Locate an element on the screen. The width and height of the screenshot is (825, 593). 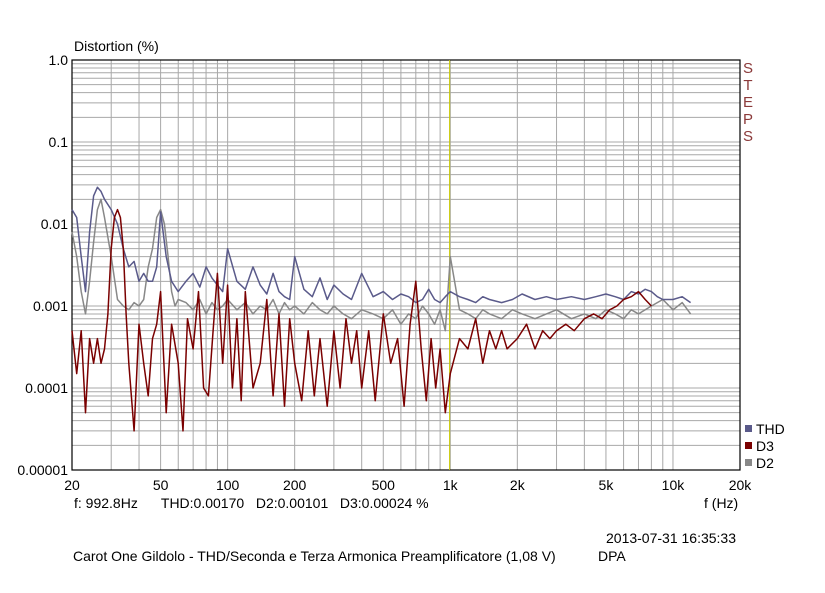
x-tick-label: 2k is located at coordinates (518, 485).